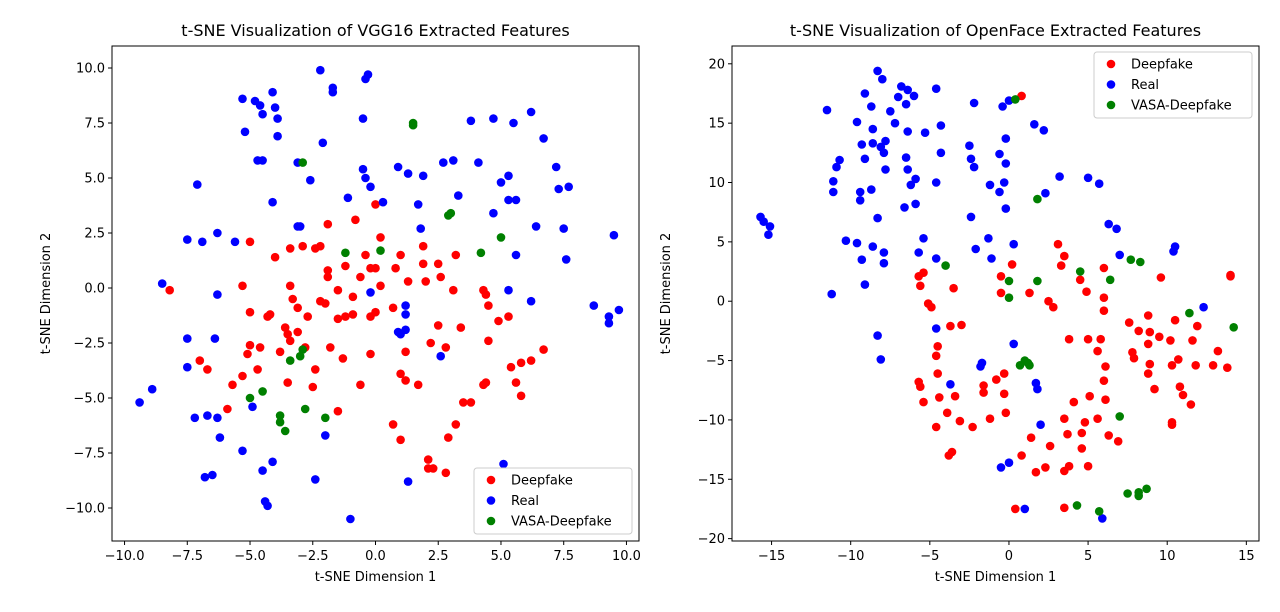 The image size is (1280, 612). I want to click on y-axis-label: t-SNE Dimension 2, so click(46, 294).